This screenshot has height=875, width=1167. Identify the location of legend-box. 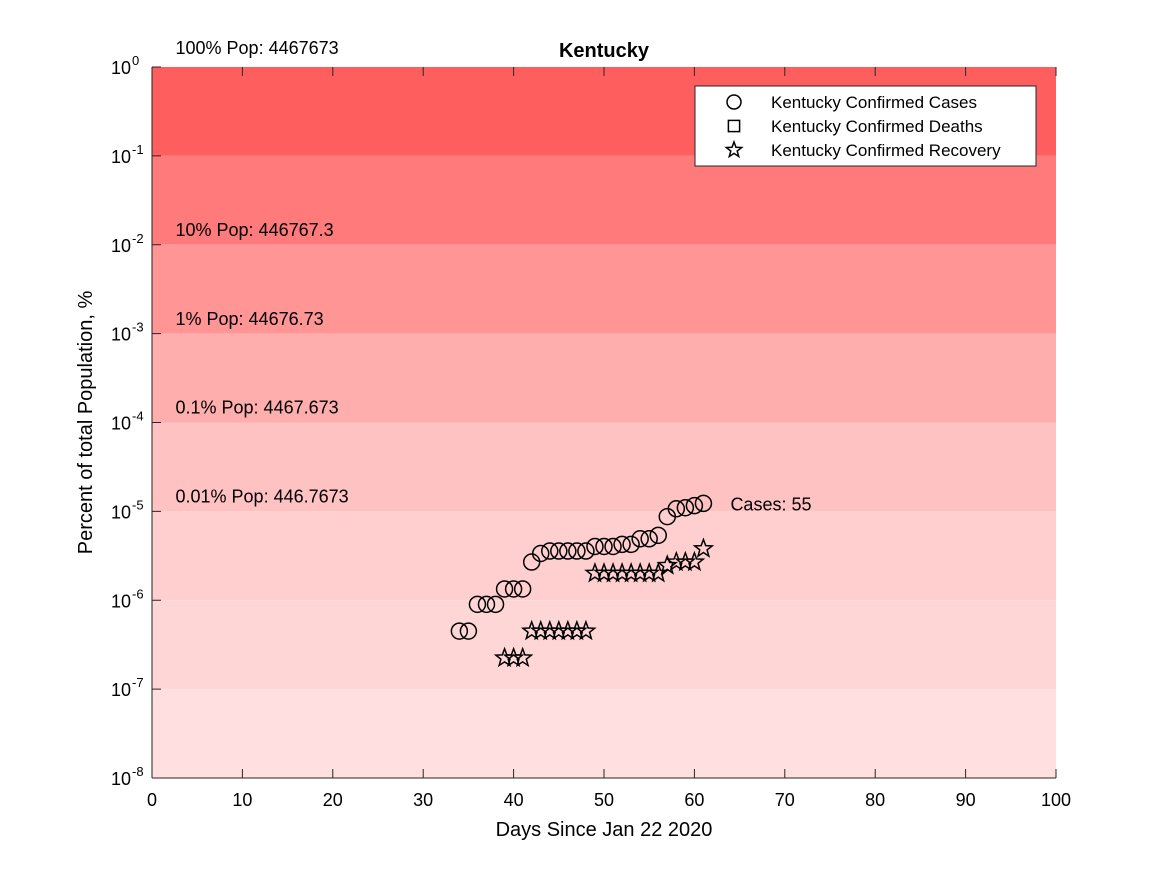
(865, 126).